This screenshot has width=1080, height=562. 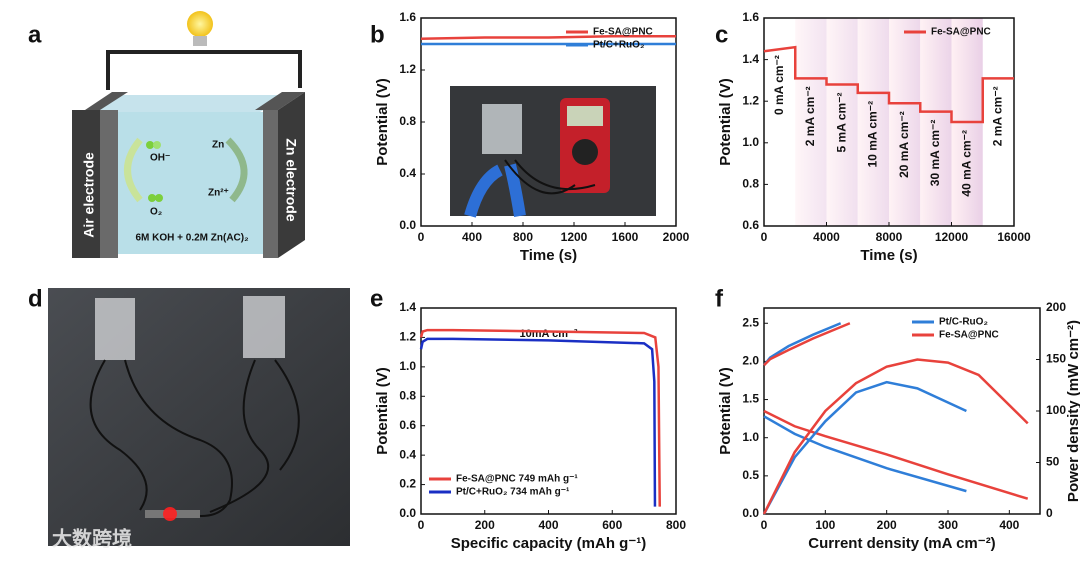 I want to click on y-tick-label: 1.6, so click(x=750, y=17).